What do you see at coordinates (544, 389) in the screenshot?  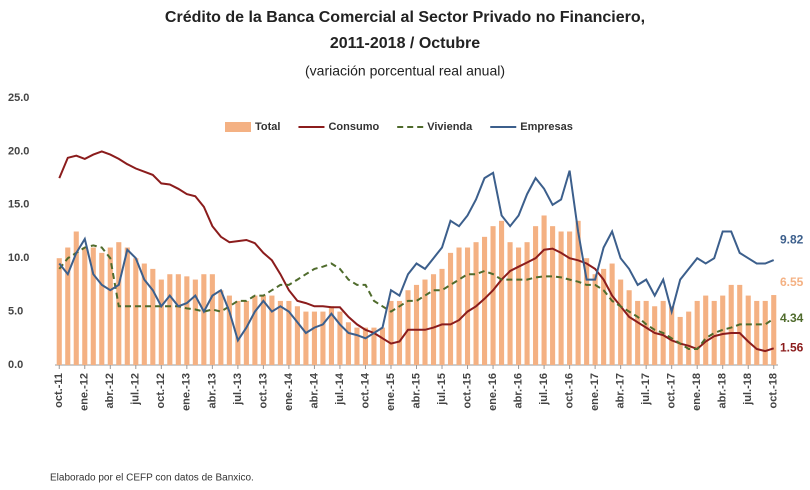 I see `x-tick-label: jul.-16` at bounding box center [544, 389].